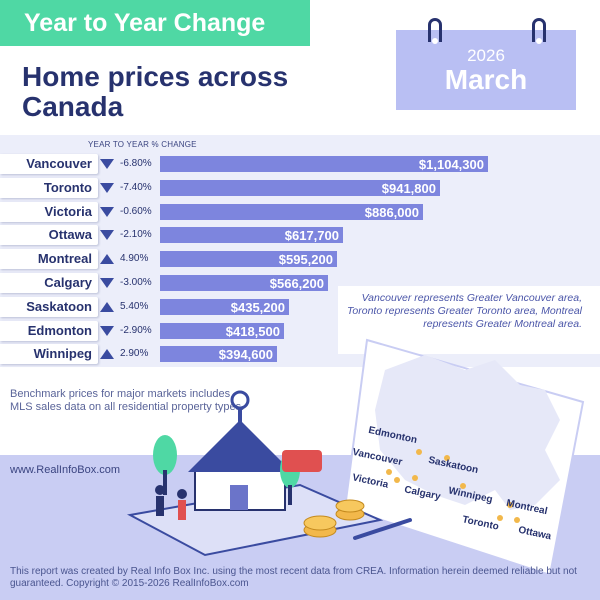 This screenshot has height=600, width=600. What do you see at coordinates (142, 144) in the screenshot?
I see `axis-caption: YEAR TO YEAR % CHANGE` at bounding box center [142, 144].